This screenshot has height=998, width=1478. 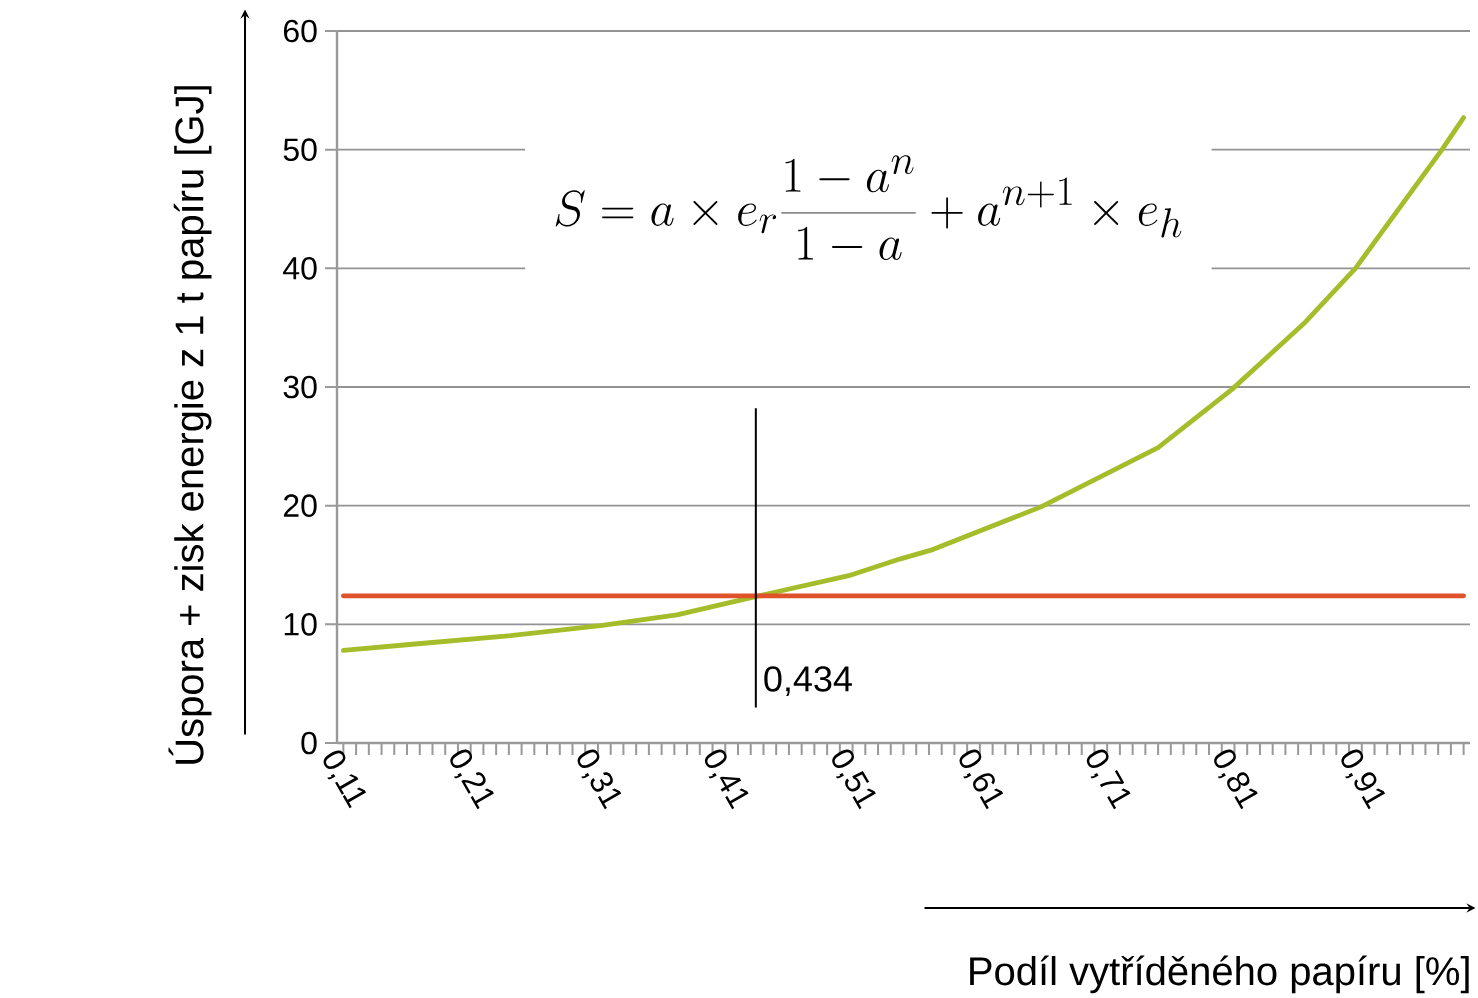 I want to click on y-tick-label: 0, so click(x=309, y=743).